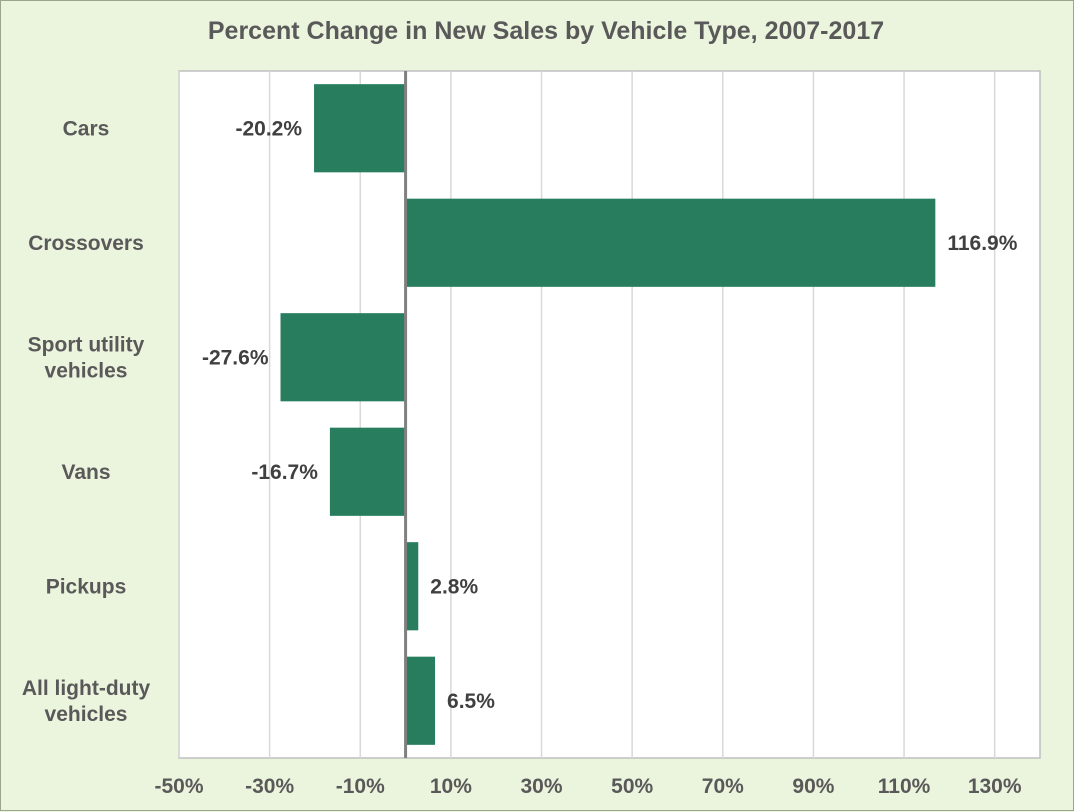 The width and height of the screenshot is (1074, 812). Describe the element at coordinates (284, 472) in the screenshot. I see `data-label: -16.7%` at that location.